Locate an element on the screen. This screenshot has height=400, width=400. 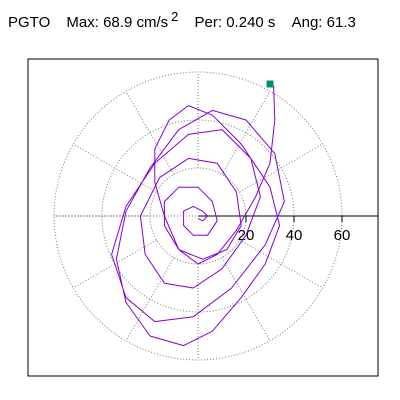
period-value: 0.240 s is located at coordinates (251, 22).